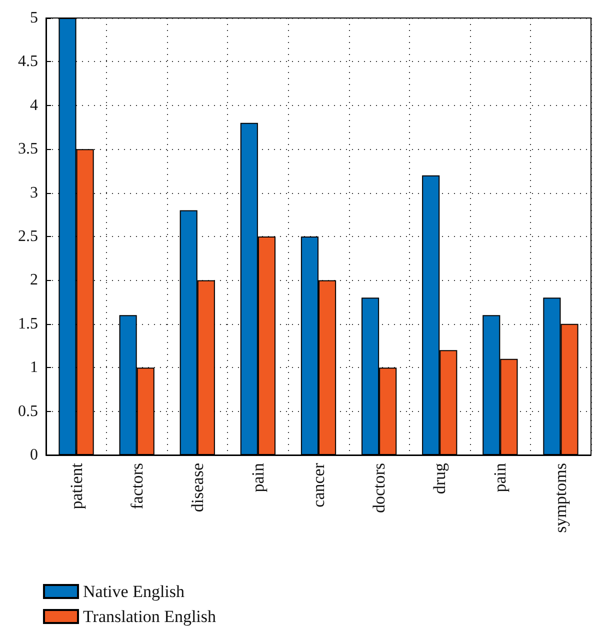 The height and width of the screenshot is (638, 607). What do you see at coordinates (150, 616) in the screenshot?
I see `legend-label: Translation English` at bounding box center [150, 616].